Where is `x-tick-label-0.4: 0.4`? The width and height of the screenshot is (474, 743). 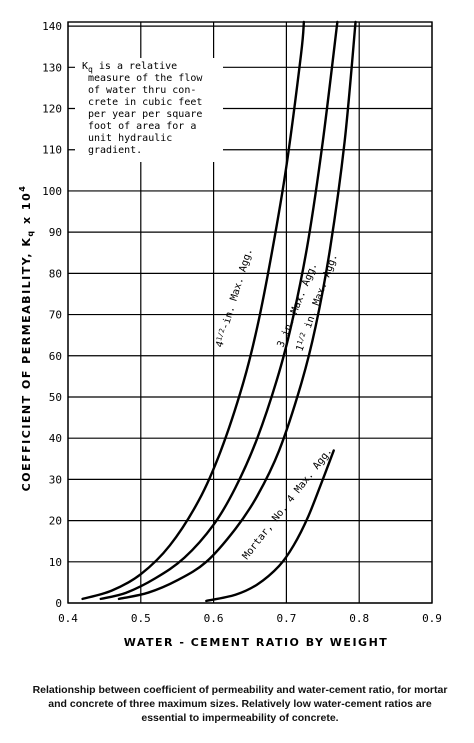 x-tick-label-0.4: 0.4 is located at coordinates (68, 618).